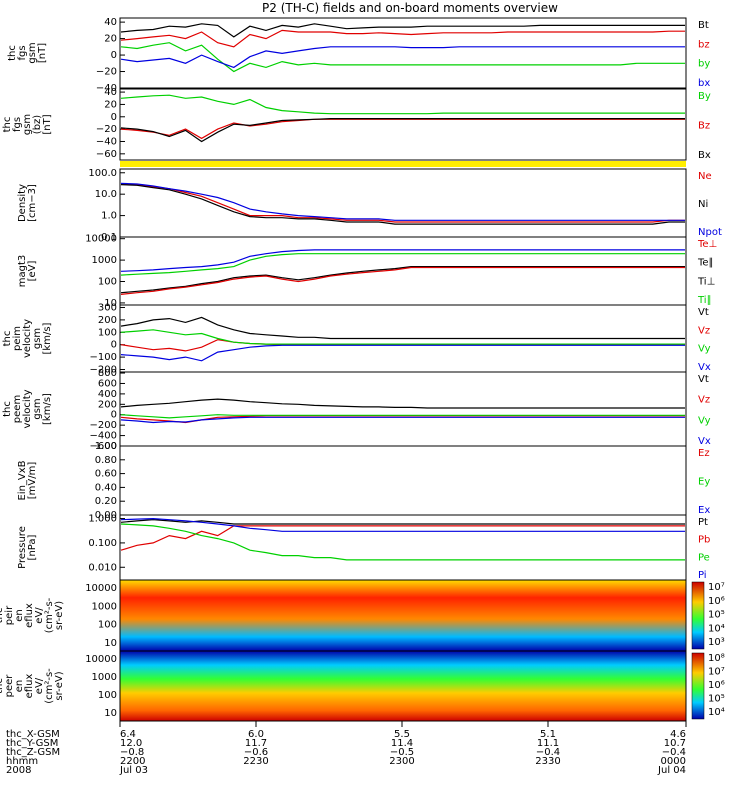 The height and width of the screenshot is (800, 750). What do you see at coordinates (704, 64) in the screenshot?
I see `legend-entry: by` at bounding box center [704, 64].